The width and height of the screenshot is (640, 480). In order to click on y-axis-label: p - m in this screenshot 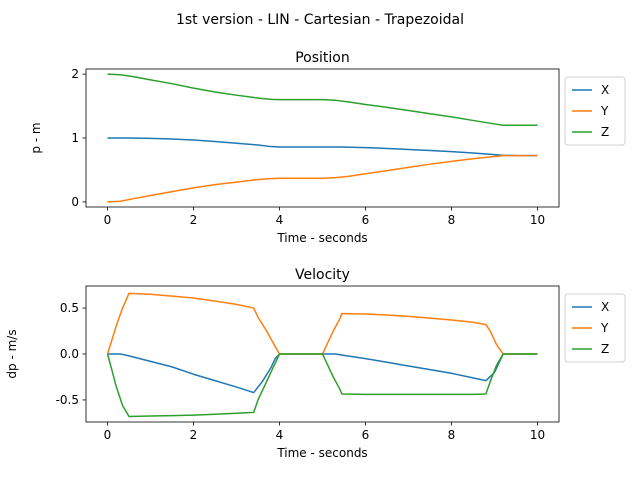, I will do `click(36, 137)`.